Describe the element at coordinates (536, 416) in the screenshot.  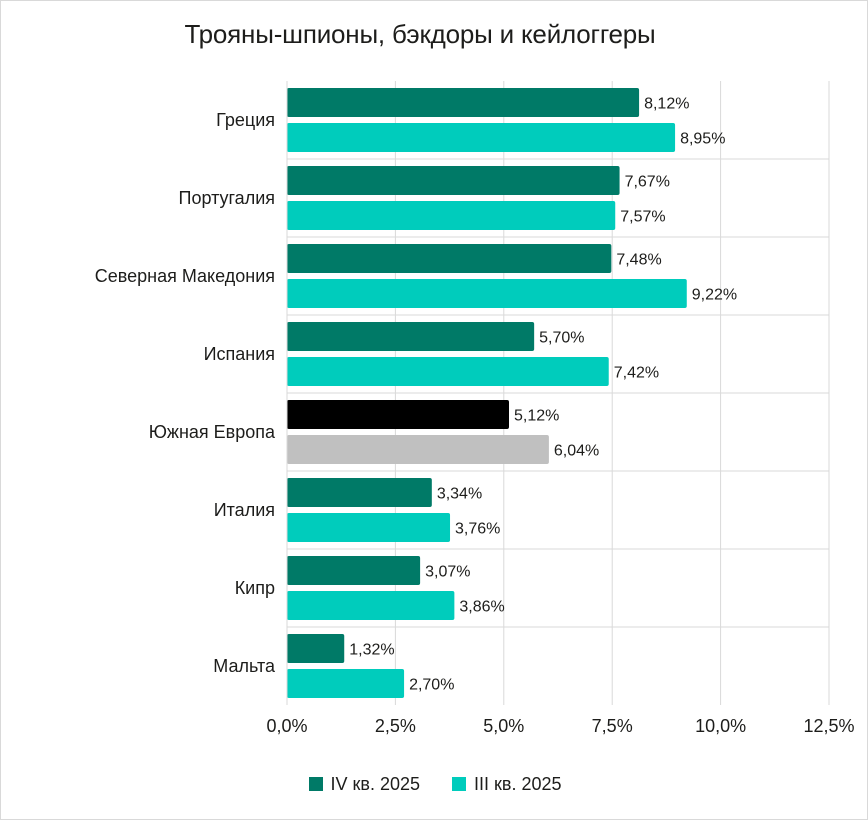
I see `data-label: 5,12%` at that location.